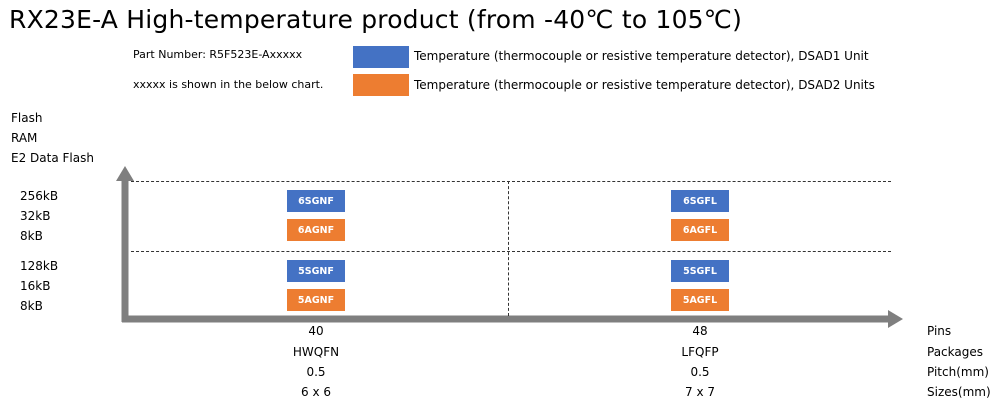 Image resolution: width=998 pixels, height=407 pixels. I want to click on chip-5agnf: 5AGNF, so click(316, 300).